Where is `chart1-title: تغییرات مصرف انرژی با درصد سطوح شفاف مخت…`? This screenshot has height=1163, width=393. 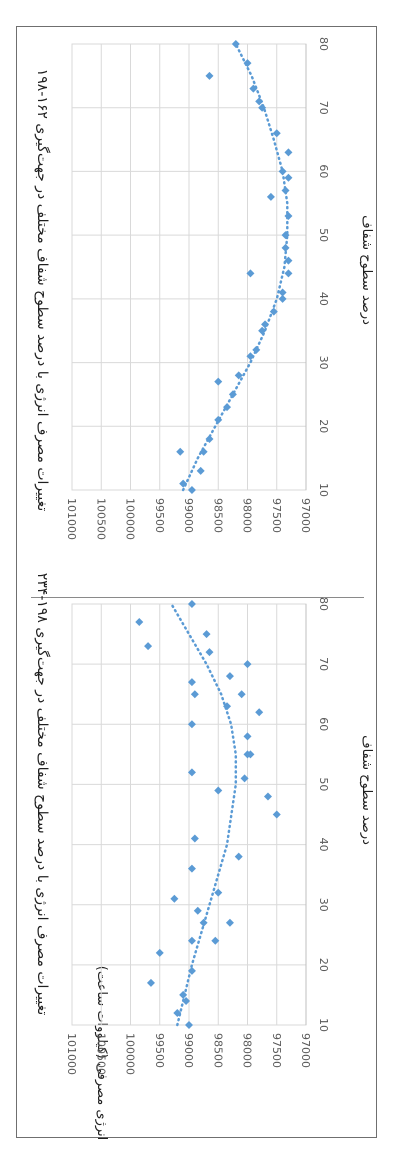 chart1-title: تغییرات مصرف انرژی با درصد سطوح شفاف مخت… is located at coordinates (42, 794).